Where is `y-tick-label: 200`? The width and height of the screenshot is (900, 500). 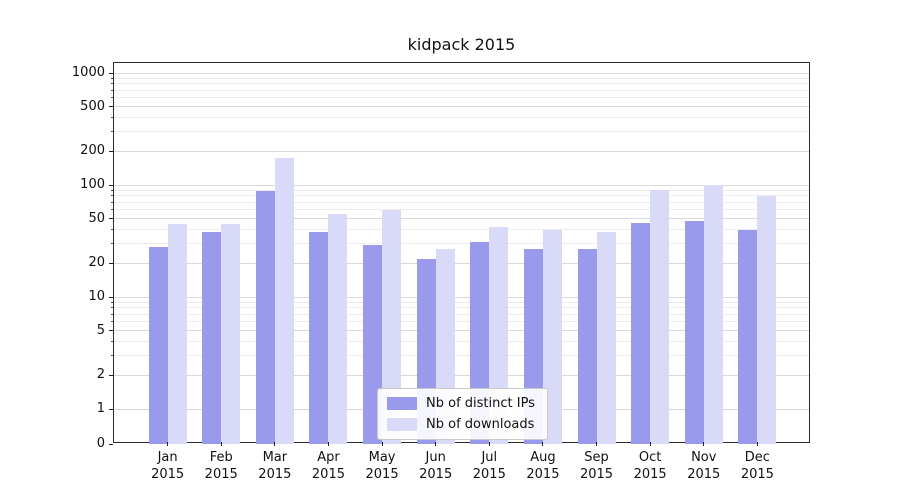 y-tick-label: 200 is located at coordinates (92, 151).